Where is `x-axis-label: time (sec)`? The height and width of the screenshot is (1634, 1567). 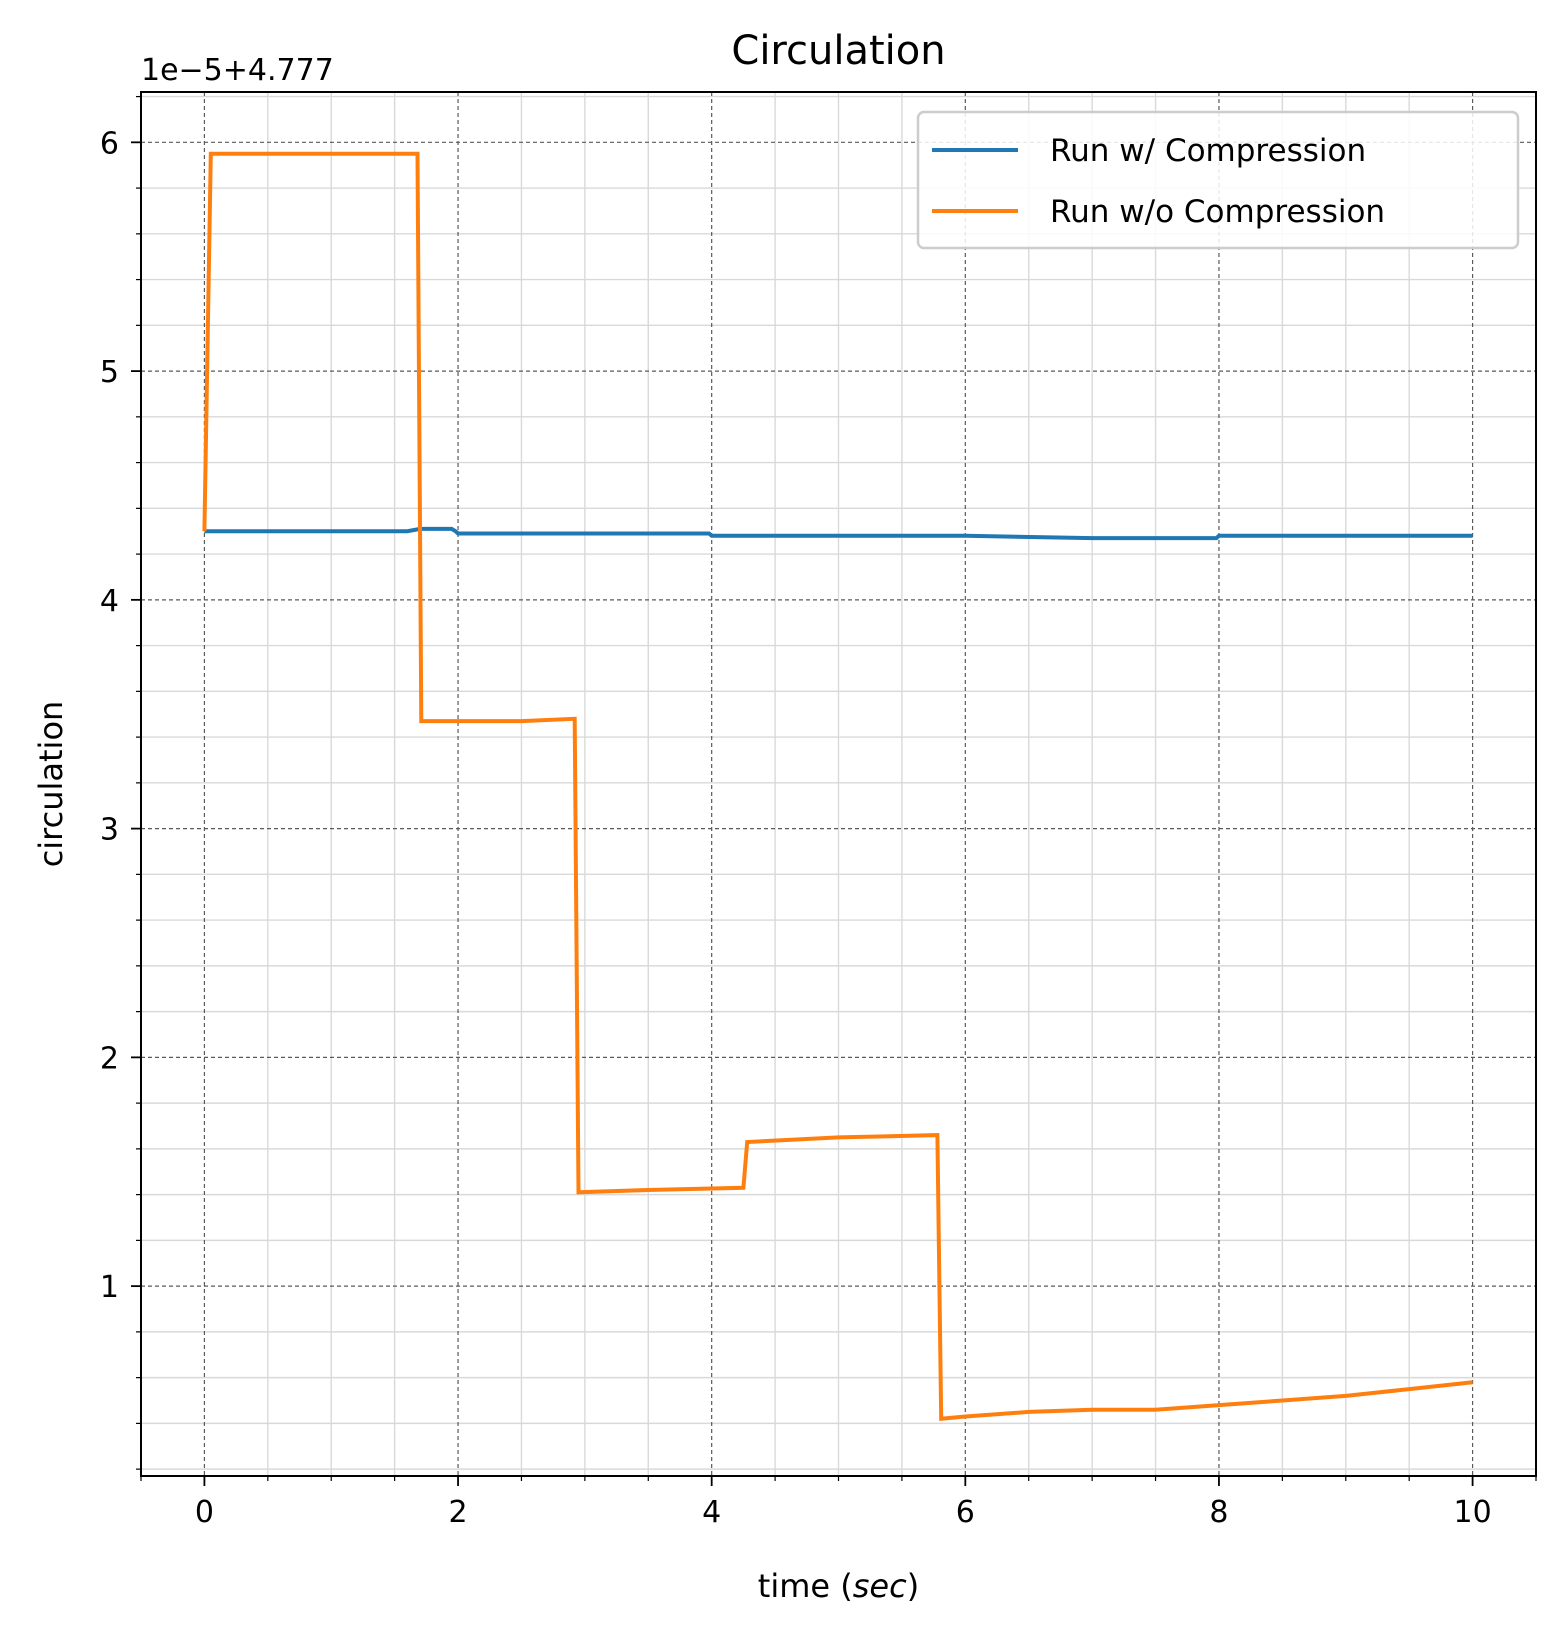
x-axis-label: time (sec) is located at coordinates (838, 1586).